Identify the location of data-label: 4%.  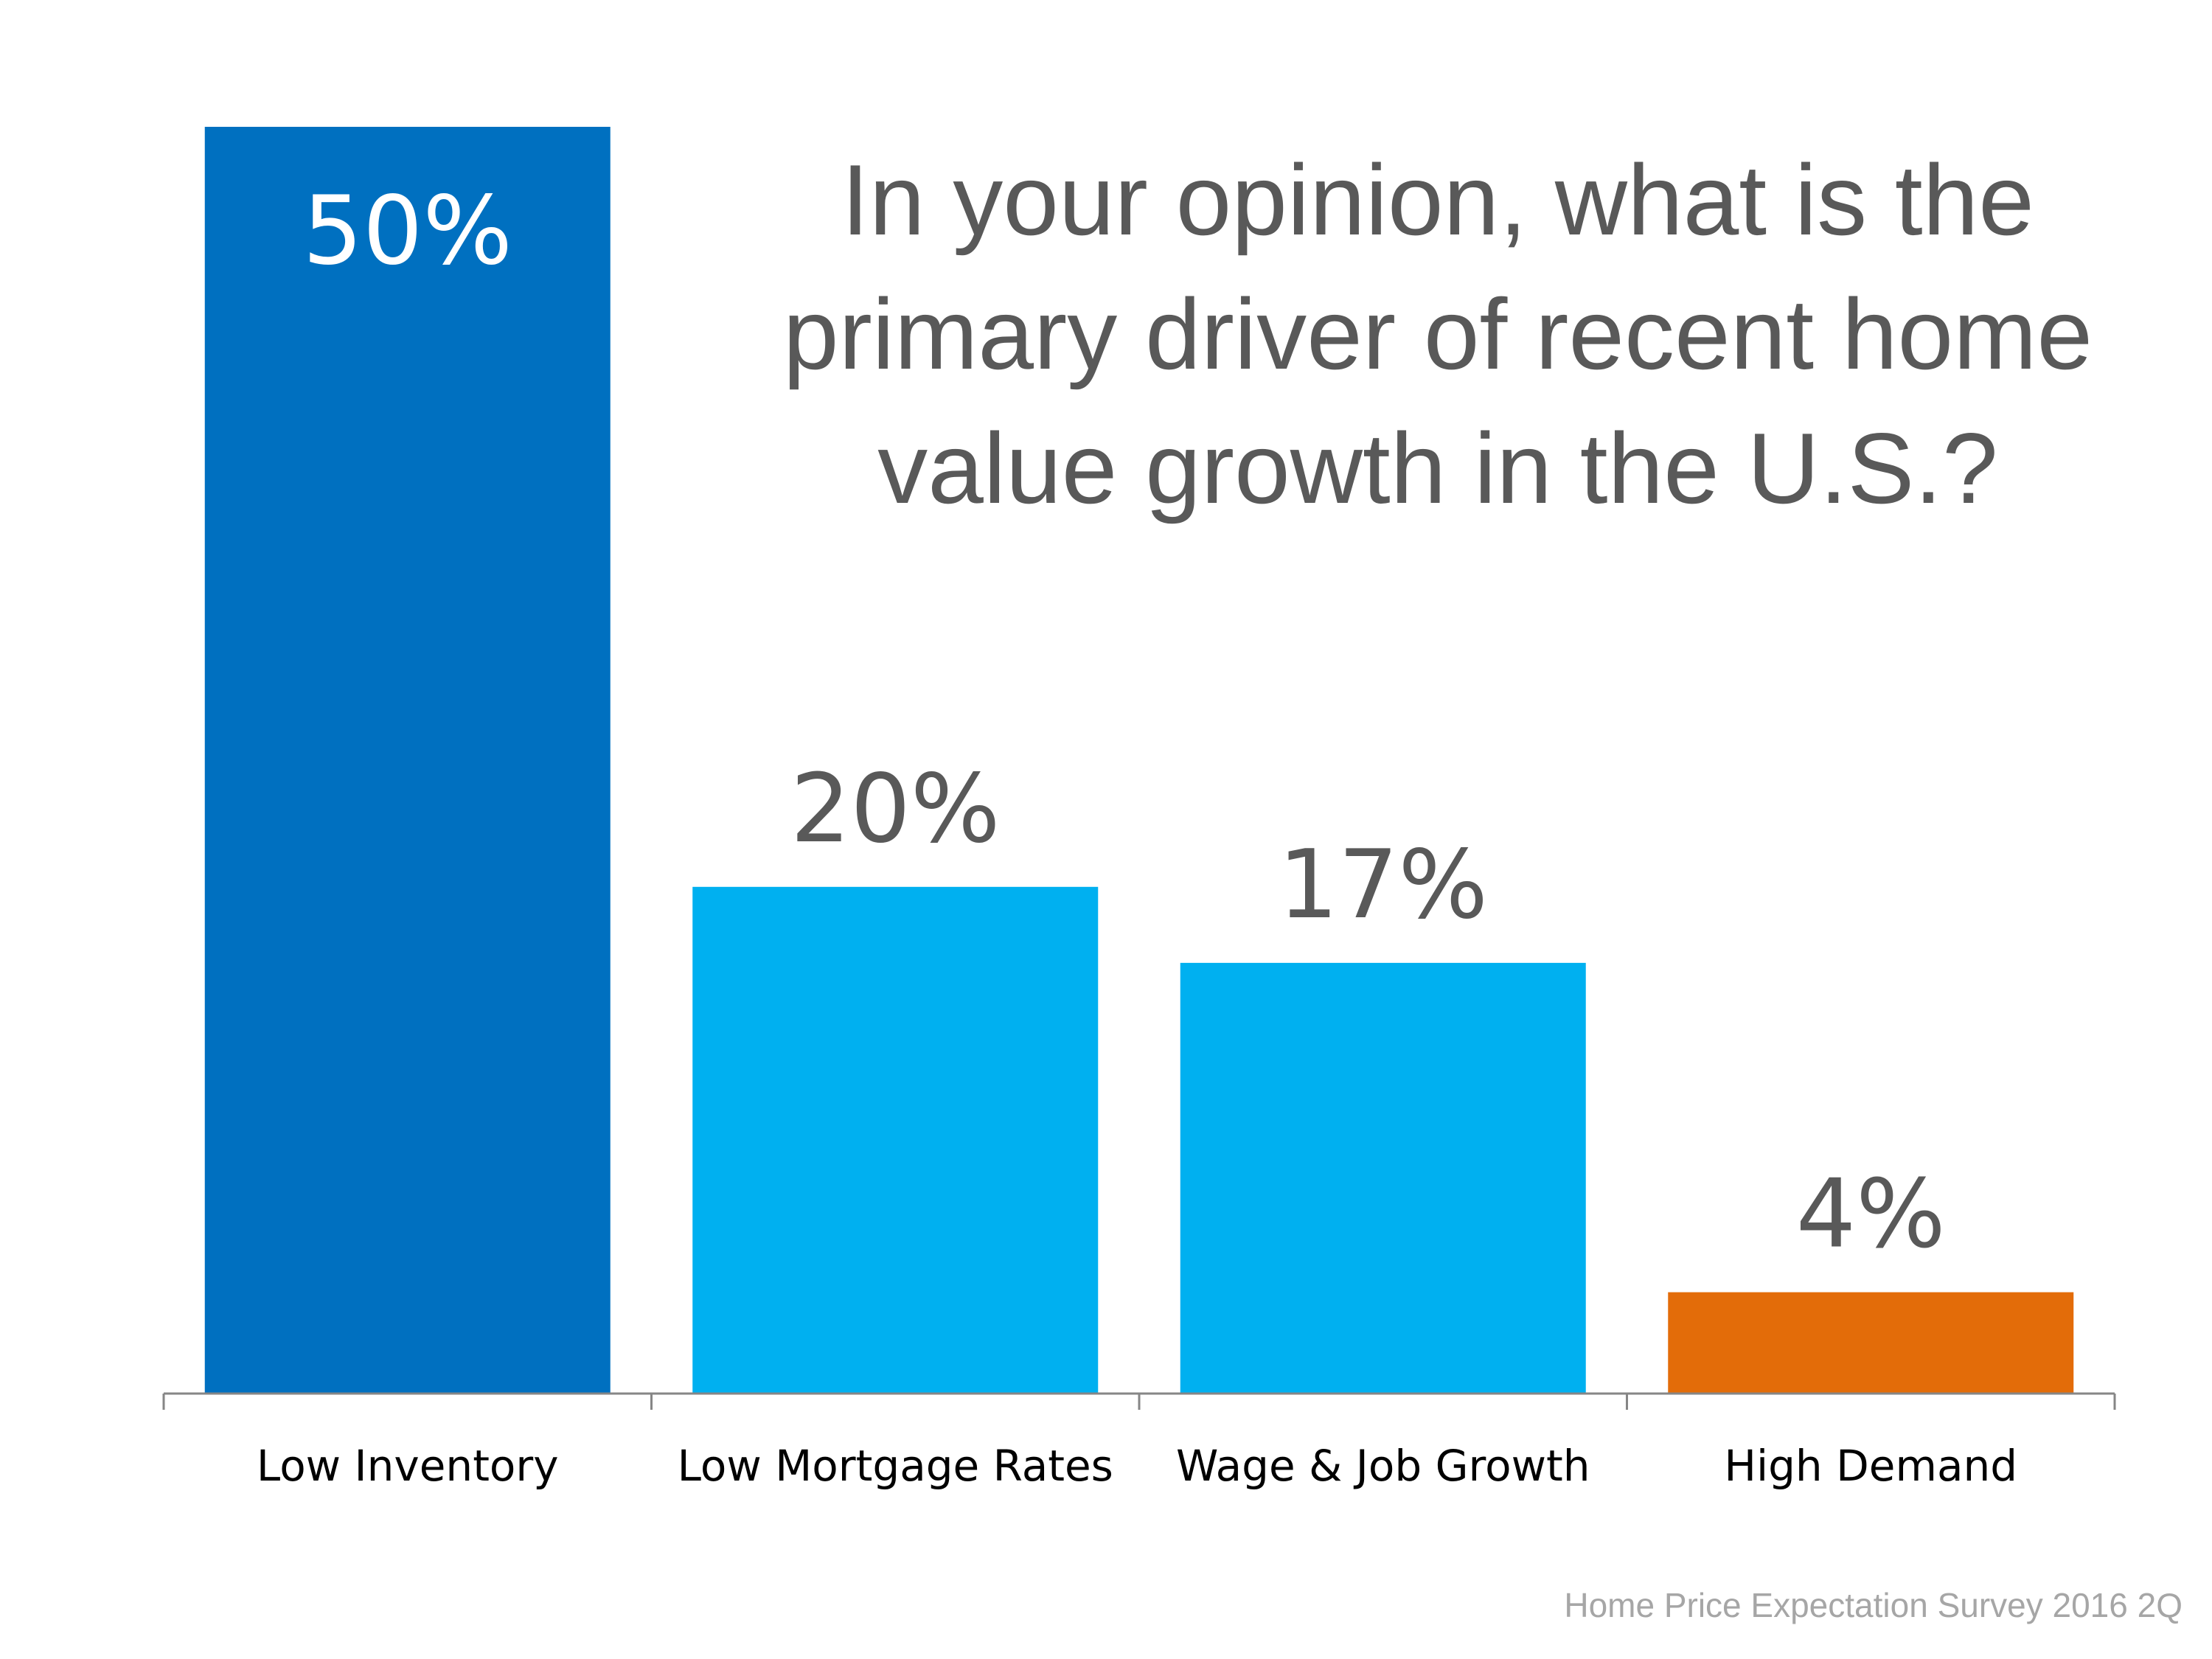
(1871, 1215).